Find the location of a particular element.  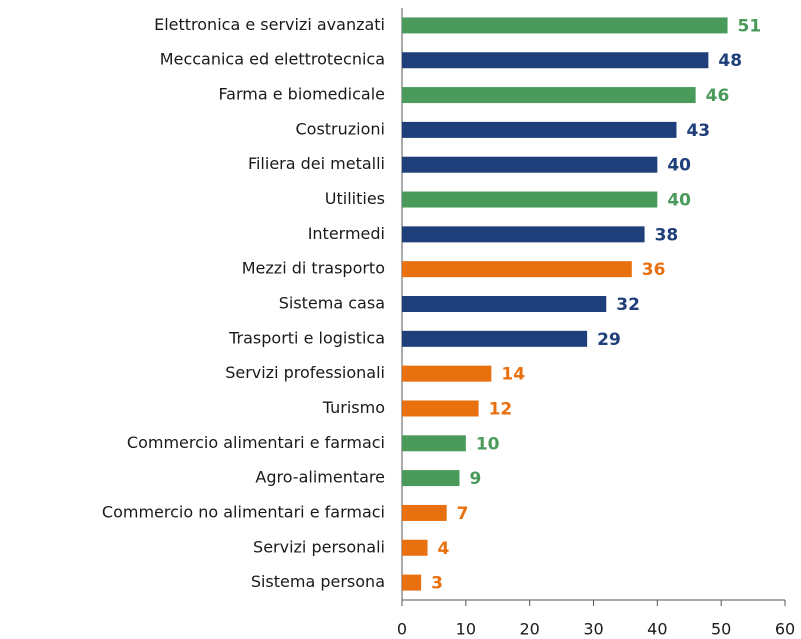

value-label: 14 is located at coordinates (513, 375).